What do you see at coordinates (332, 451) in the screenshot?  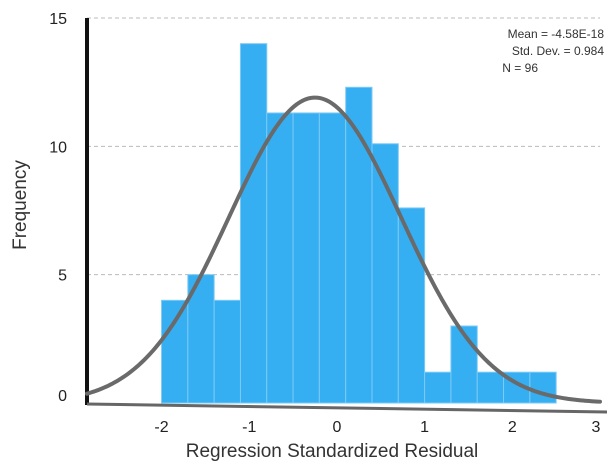 I see `x-axis-title: Regression Standardized Residual` at bounding box center [332, 451].